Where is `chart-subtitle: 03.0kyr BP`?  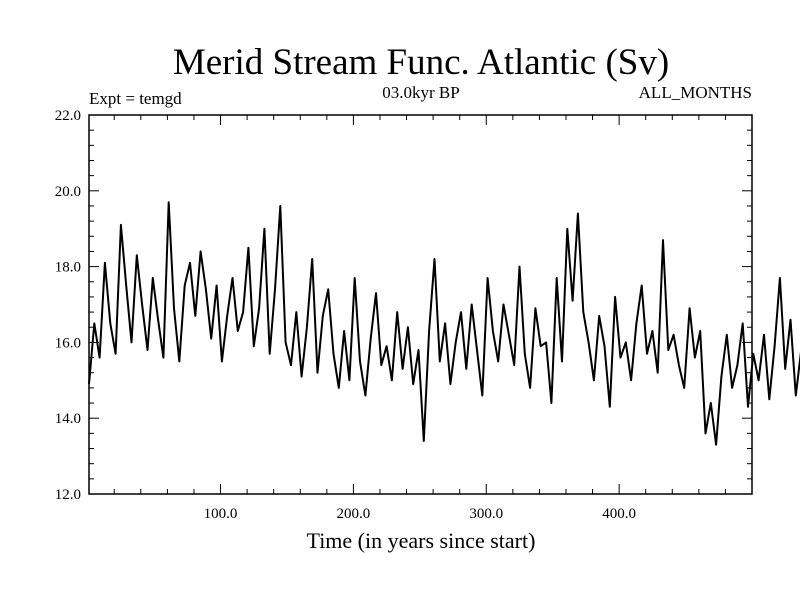
chart-subtitle: 03.0kyr BP is located at coordinates (420, 92).